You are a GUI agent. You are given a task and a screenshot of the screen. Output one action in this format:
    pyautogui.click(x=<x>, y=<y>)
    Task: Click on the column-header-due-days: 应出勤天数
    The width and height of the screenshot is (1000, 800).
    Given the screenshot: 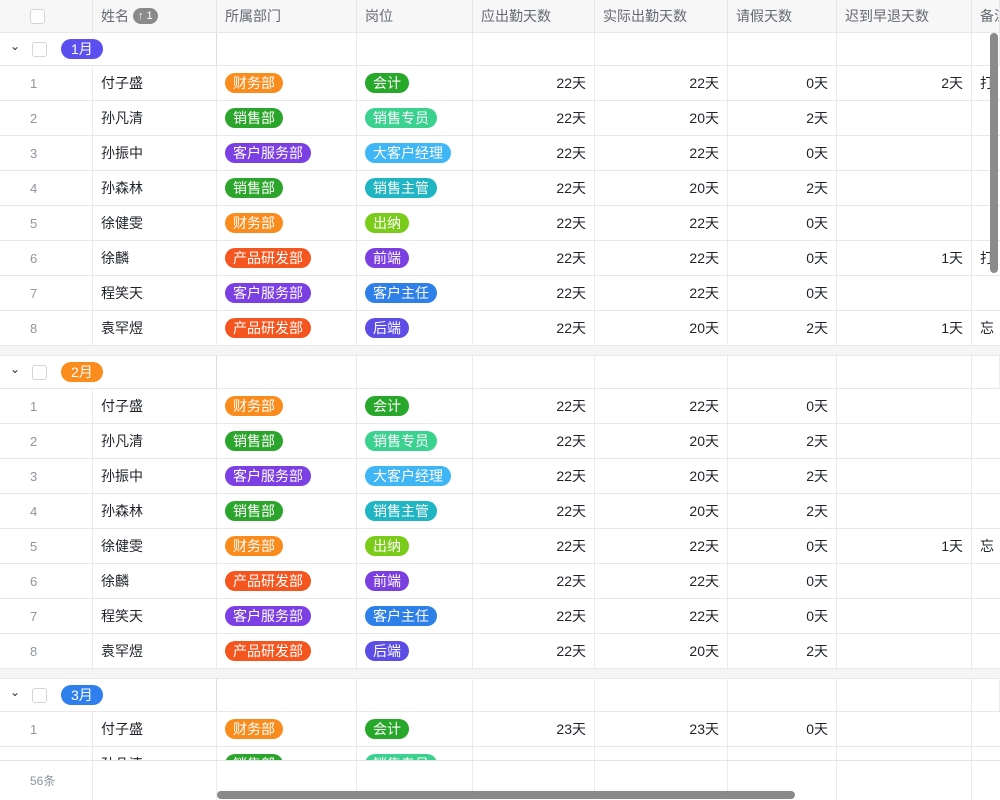 What is the action you would take?
    pyautogui.click(x=534, y=16)
    